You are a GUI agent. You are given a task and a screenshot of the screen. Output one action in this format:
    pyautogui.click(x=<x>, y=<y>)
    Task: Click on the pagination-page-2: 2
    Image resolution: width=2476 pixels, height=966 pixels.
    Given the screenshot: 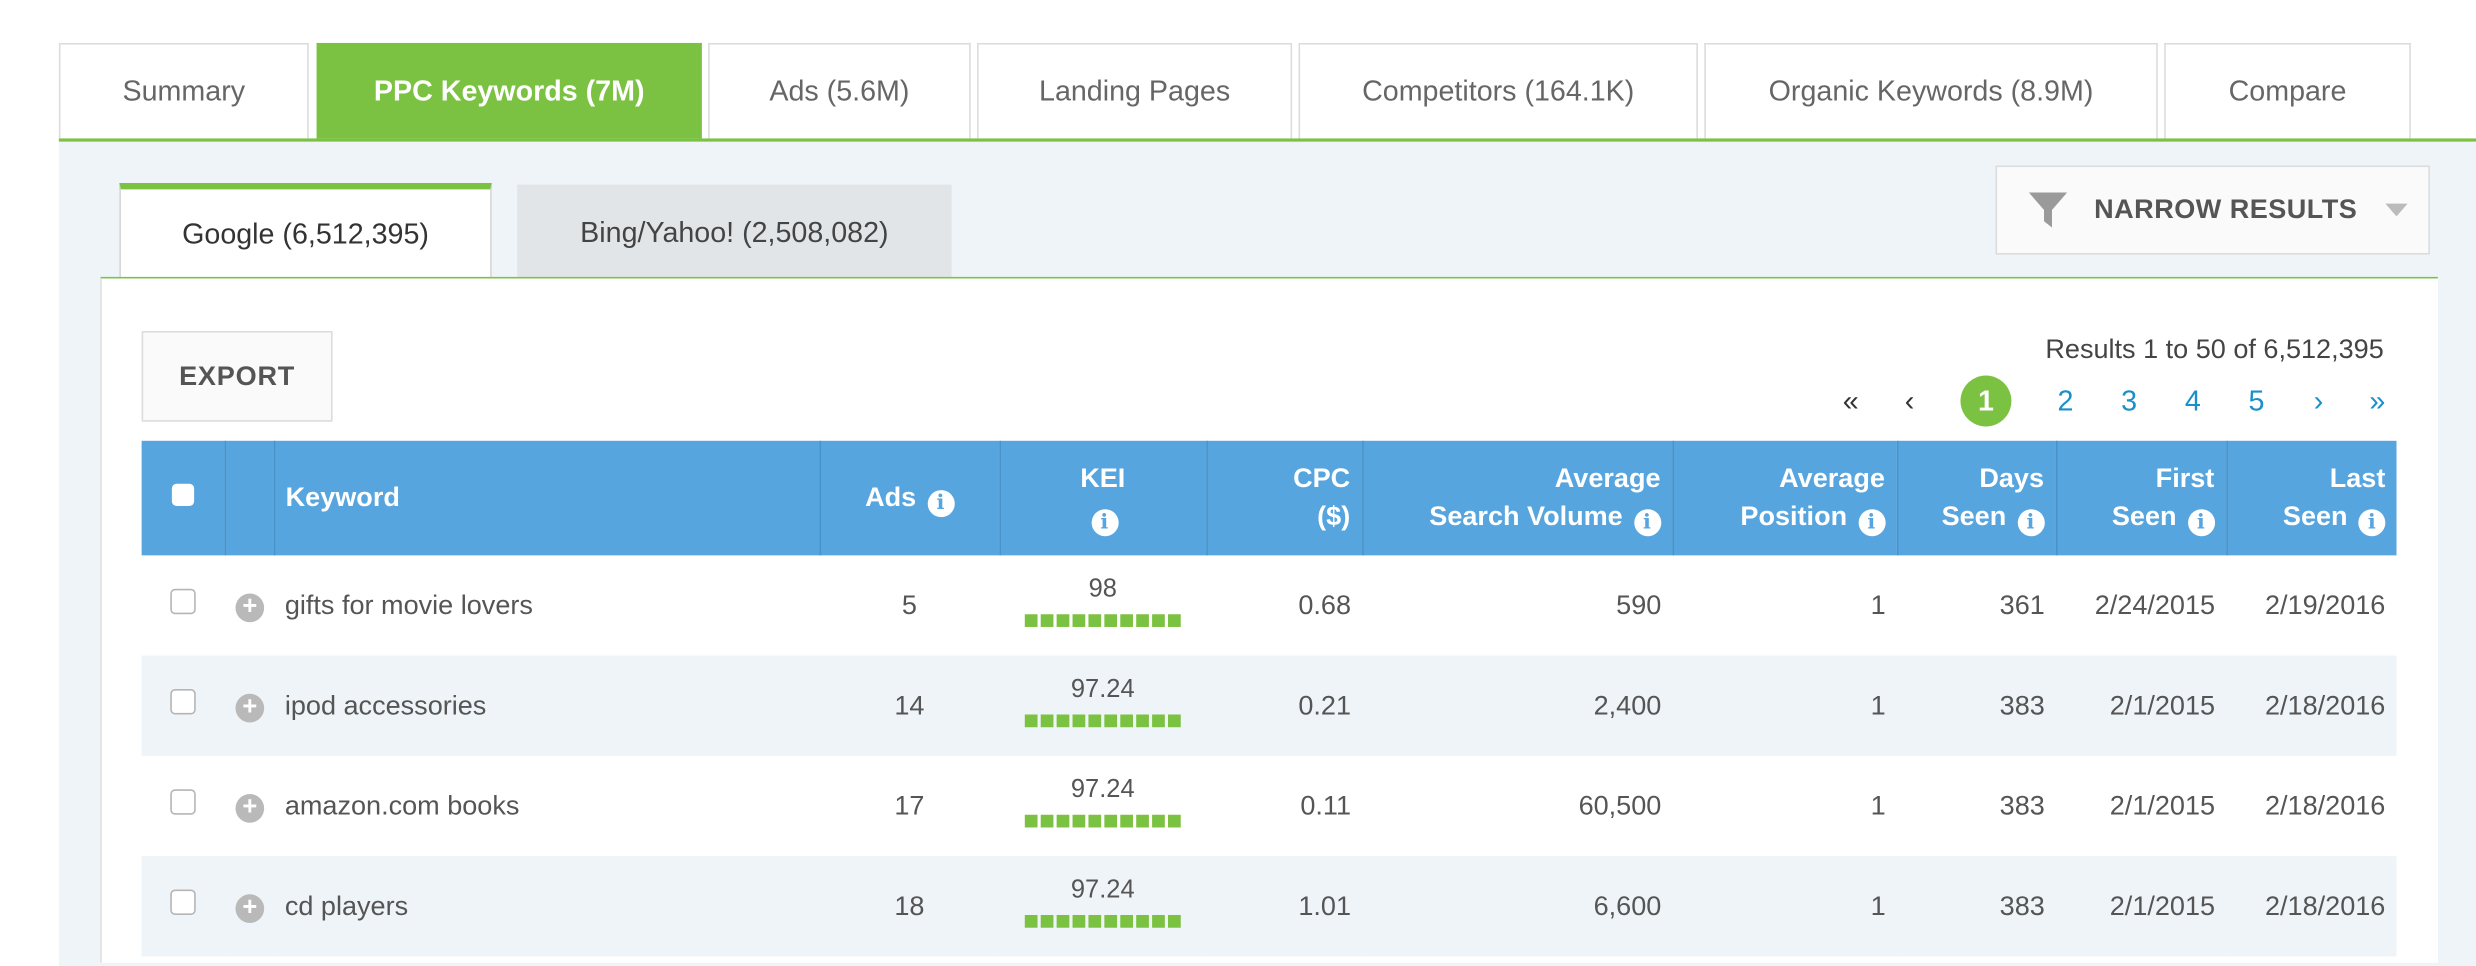 What is the action you would take?
    pyautogui.click(x=2065, y=401)
    